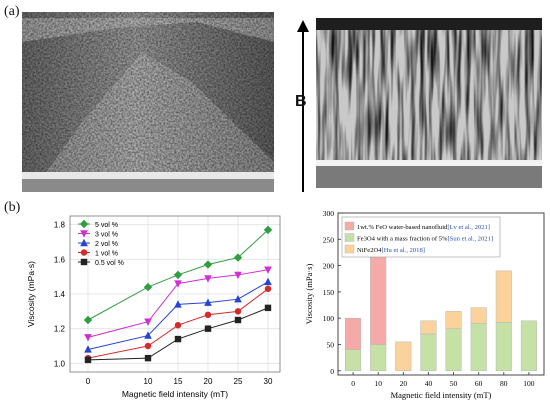  I want to click on field-label: B, so click(301, 101).